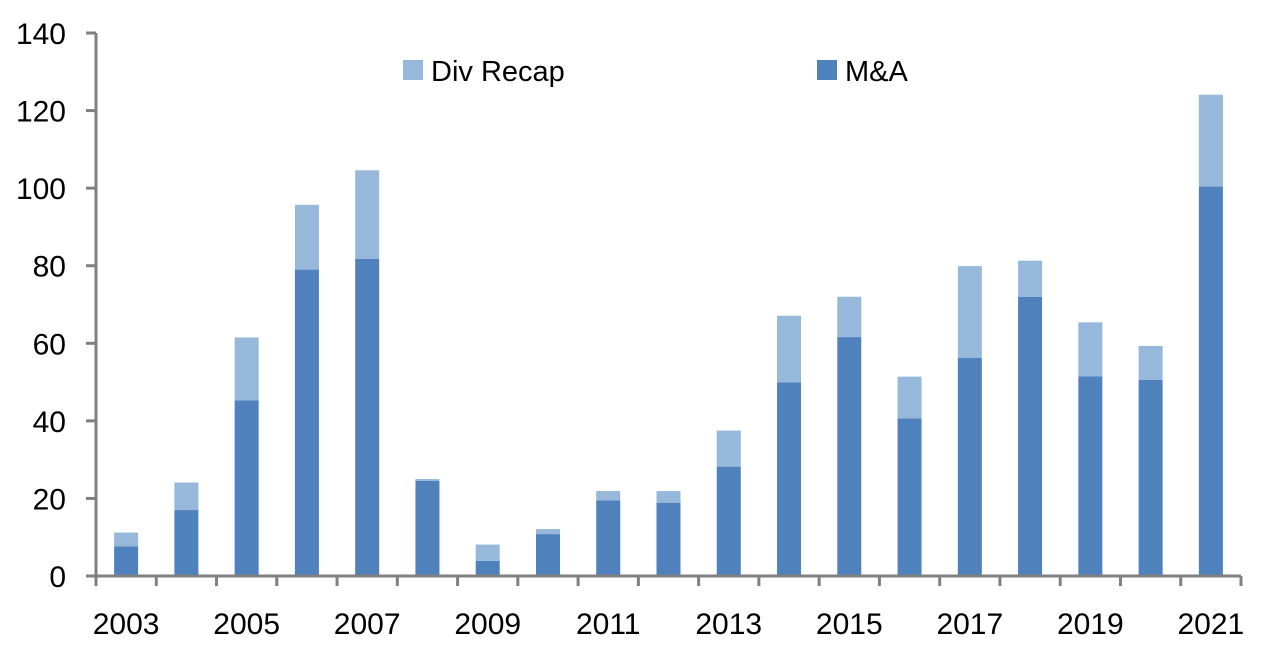  I want to click on bar-m-a-2003, so click(126, 561).